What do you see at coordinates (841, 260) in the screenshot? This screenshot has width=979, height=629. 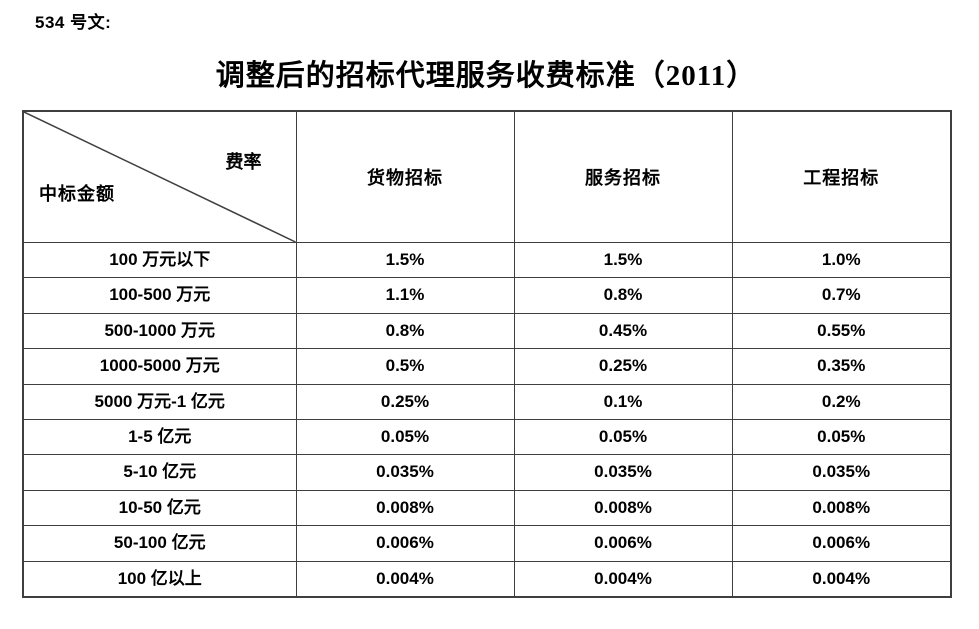 I see `rate-cell: 1.0%` at bounding box center [841, 260].